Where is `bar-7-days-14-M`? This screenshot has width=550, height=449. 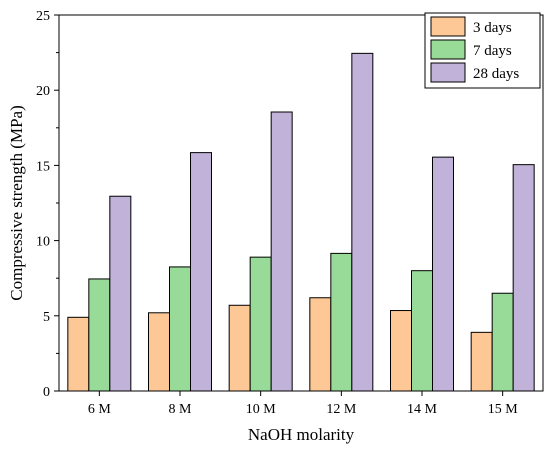 bar-7-days-14-M is located at coordinates (422, 331).